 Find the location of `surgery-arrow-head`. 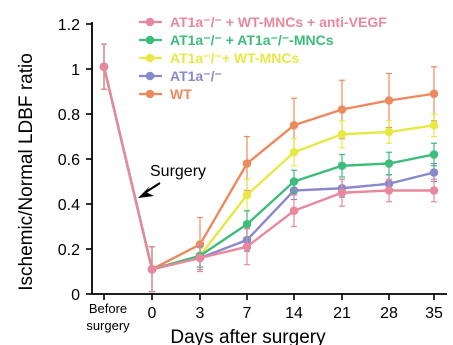

surgery-arrow-head is located at coordinates (146, 192).